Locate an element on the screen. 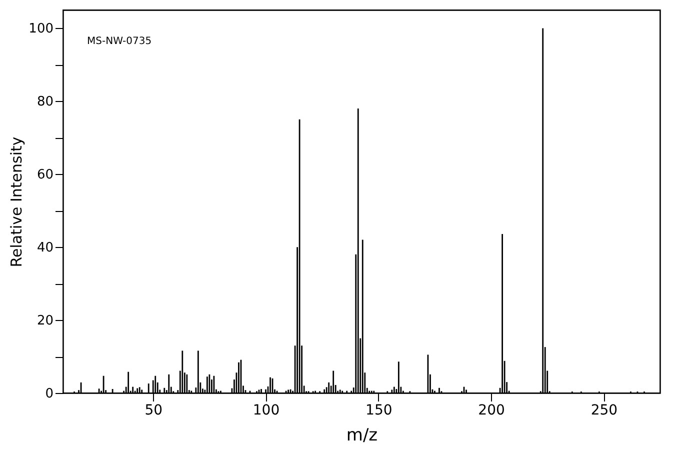  y-tick-label: 80 is located at coordinates (45, 102).